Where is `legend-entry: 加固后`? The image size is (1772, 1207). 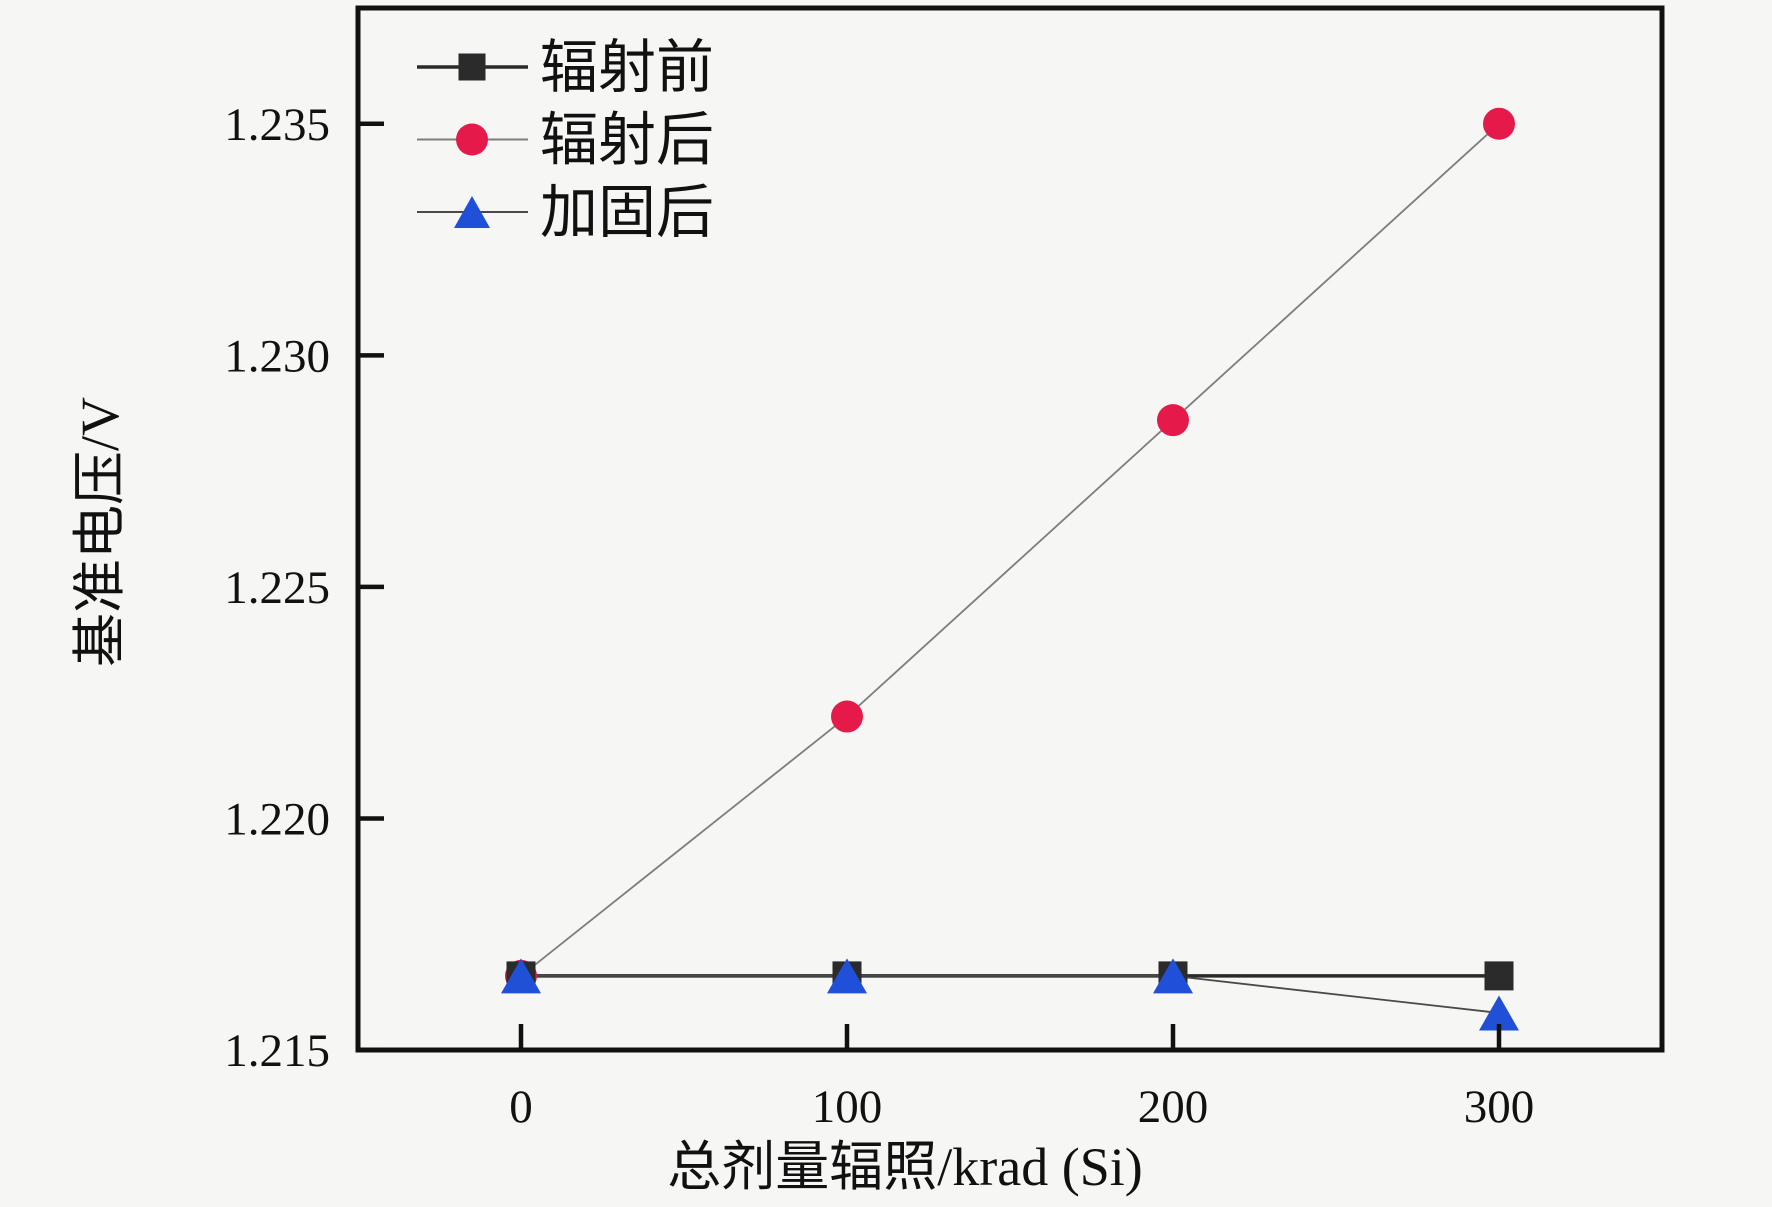
legend-entry: 加固后 is located at coordinates (565, 212).